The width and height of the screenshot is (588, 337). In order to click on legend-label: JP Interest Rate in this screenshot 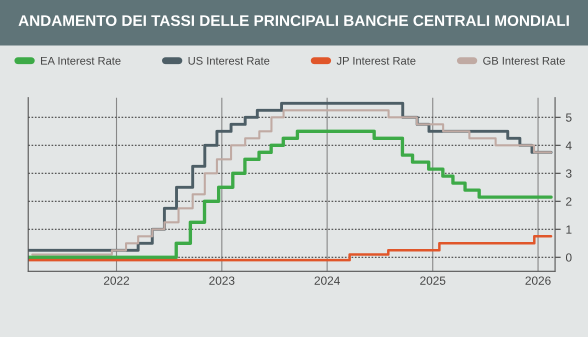, I will do `click(376, 60)`.